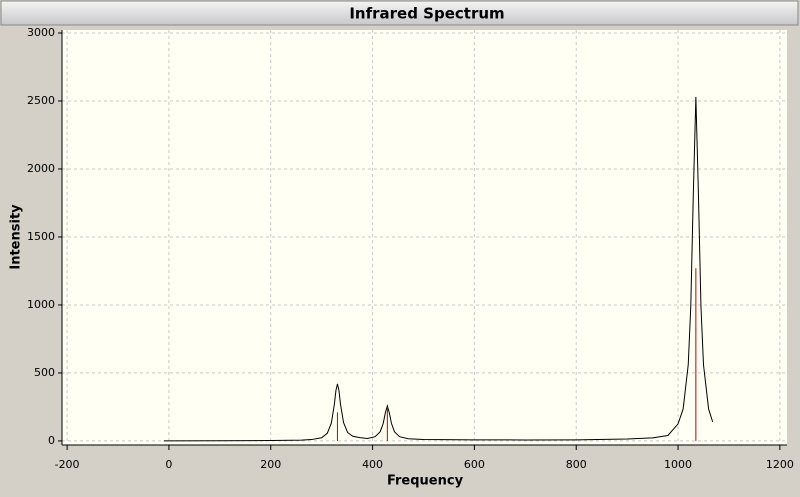  I want to click on y-tick-label: 3000, so click(41, 32).